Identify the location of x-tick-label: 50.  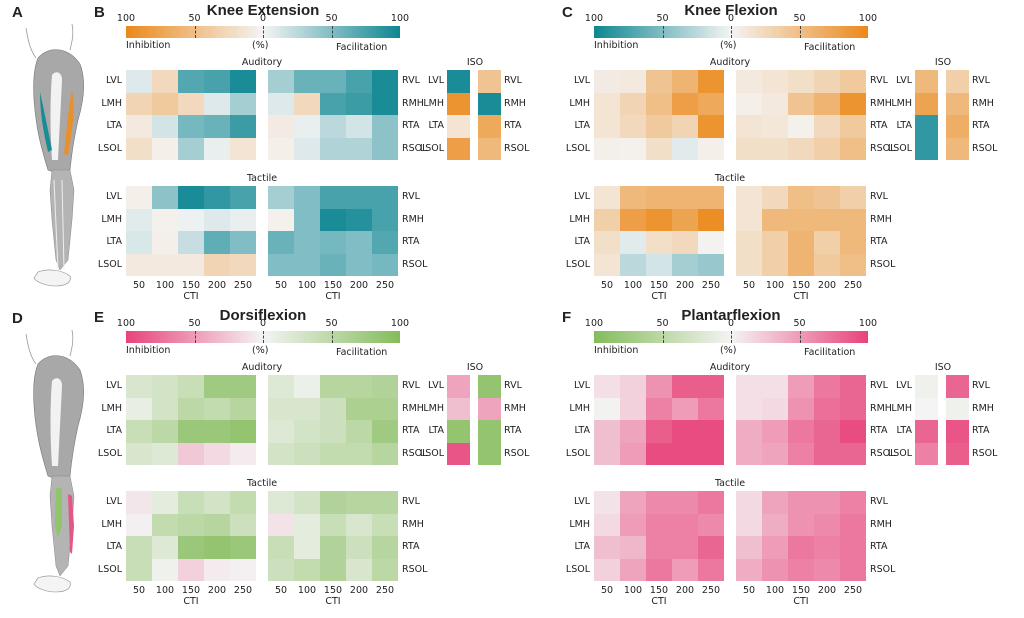
(607, 590).